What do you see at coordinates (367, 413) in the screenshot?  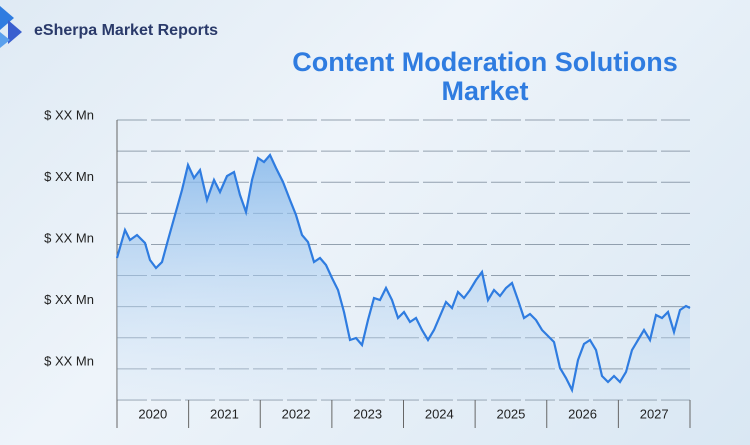 I see `x-tick-label: 2023` at bounding box center [367, 413].